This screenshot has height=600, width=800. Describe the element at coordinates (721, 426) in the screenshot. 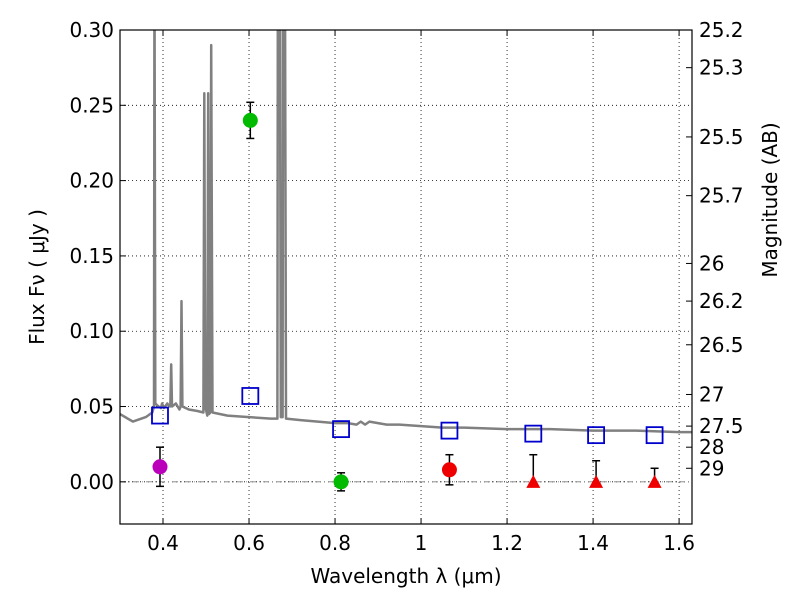

I see `y2-tick-label: 27.5` at that location.